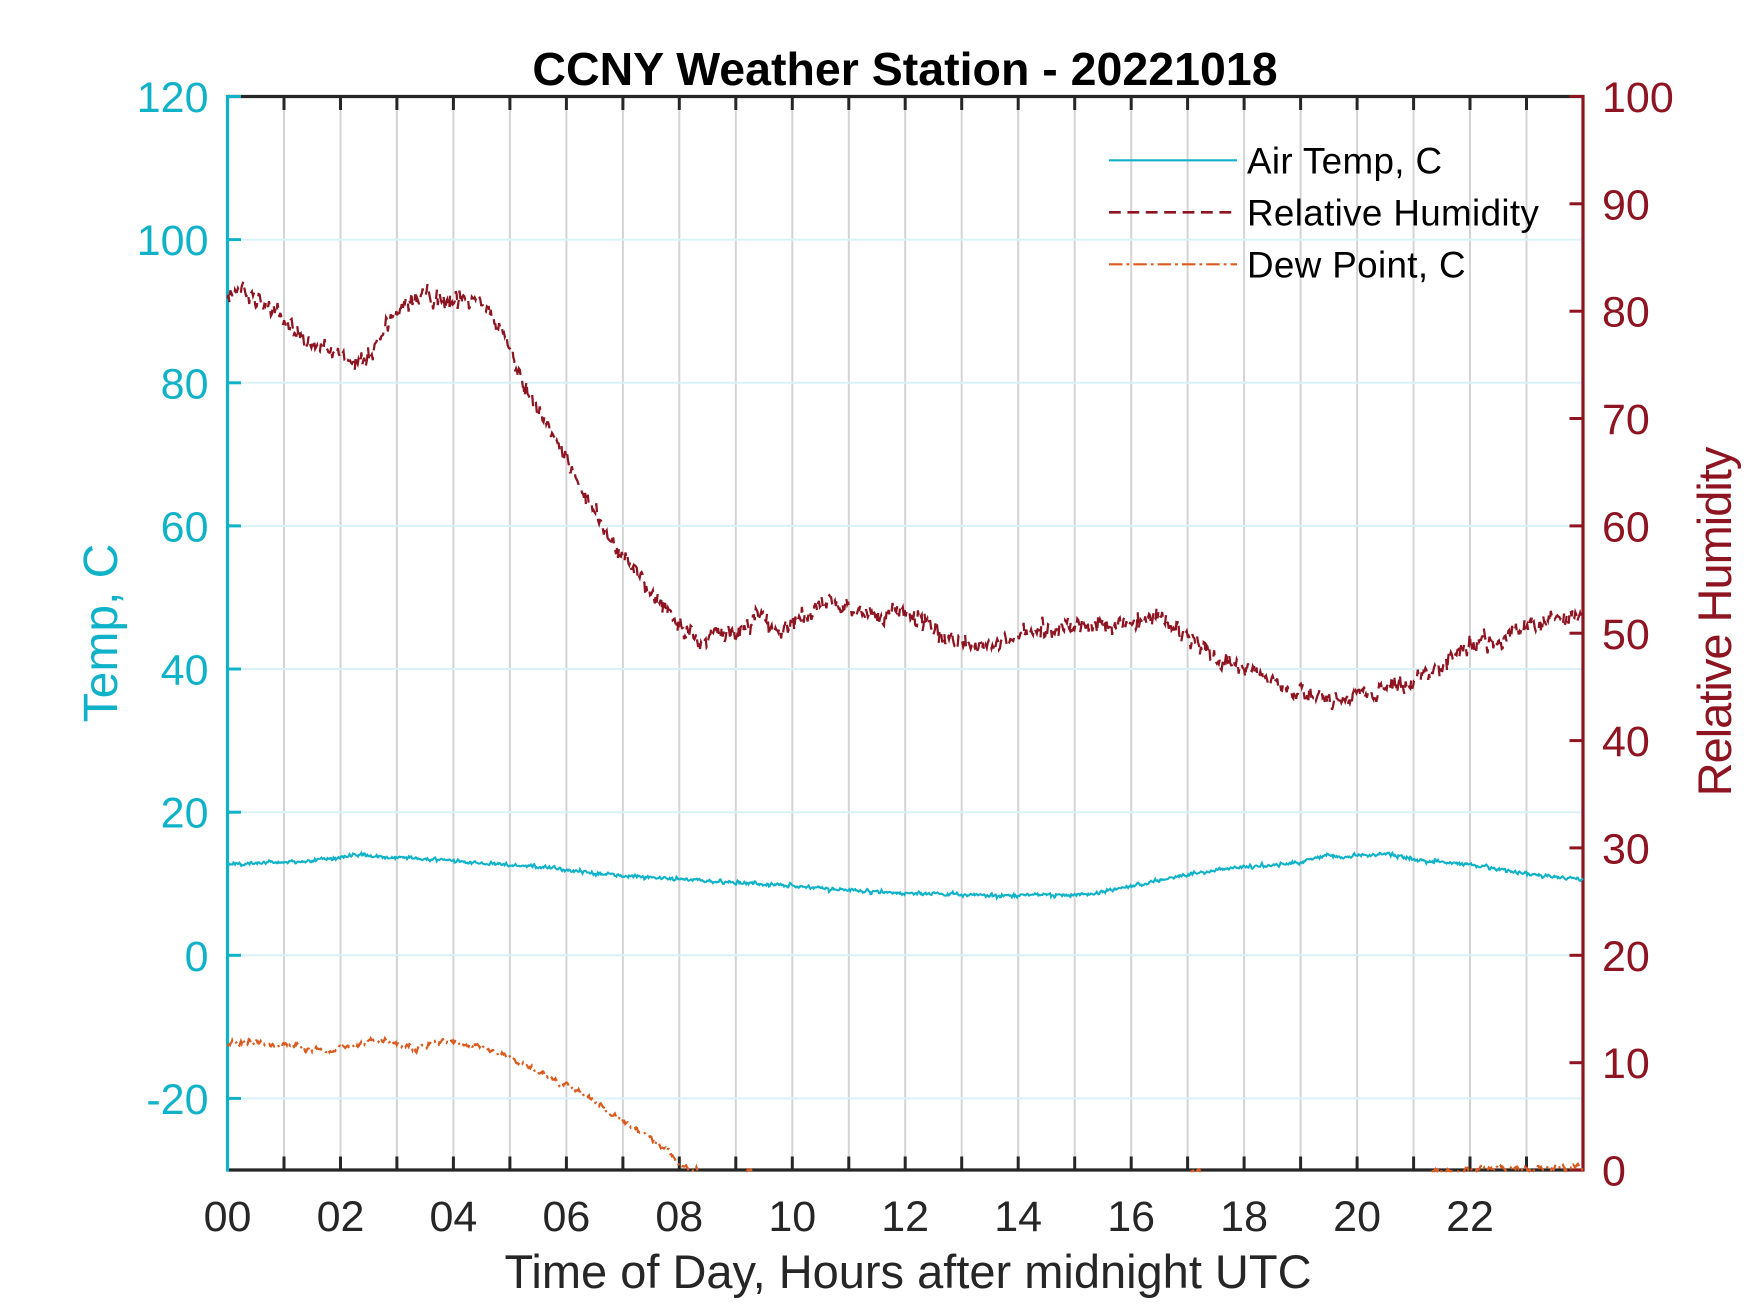  Describe the element at coordinates (1018, 1217) in the screenshot. I see `svg-text: 14` at that location.